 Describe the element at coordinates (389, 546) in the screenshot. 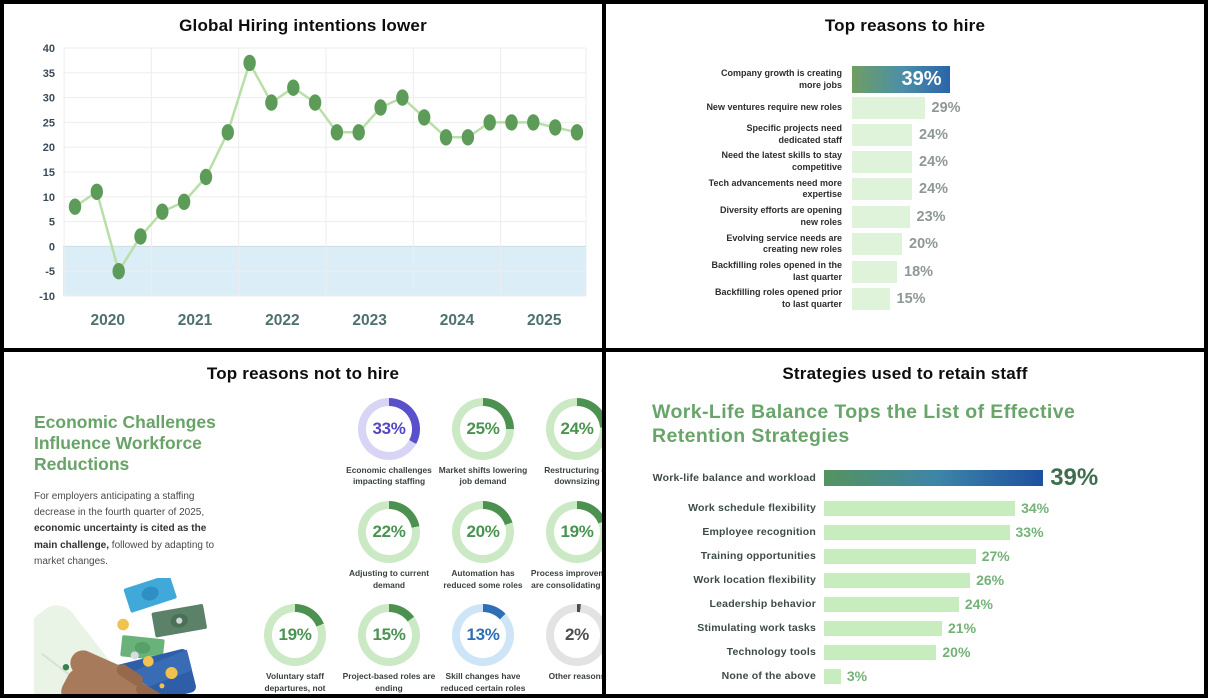

I see `donut-cell: 22% Adjusting to current demand` at that location.